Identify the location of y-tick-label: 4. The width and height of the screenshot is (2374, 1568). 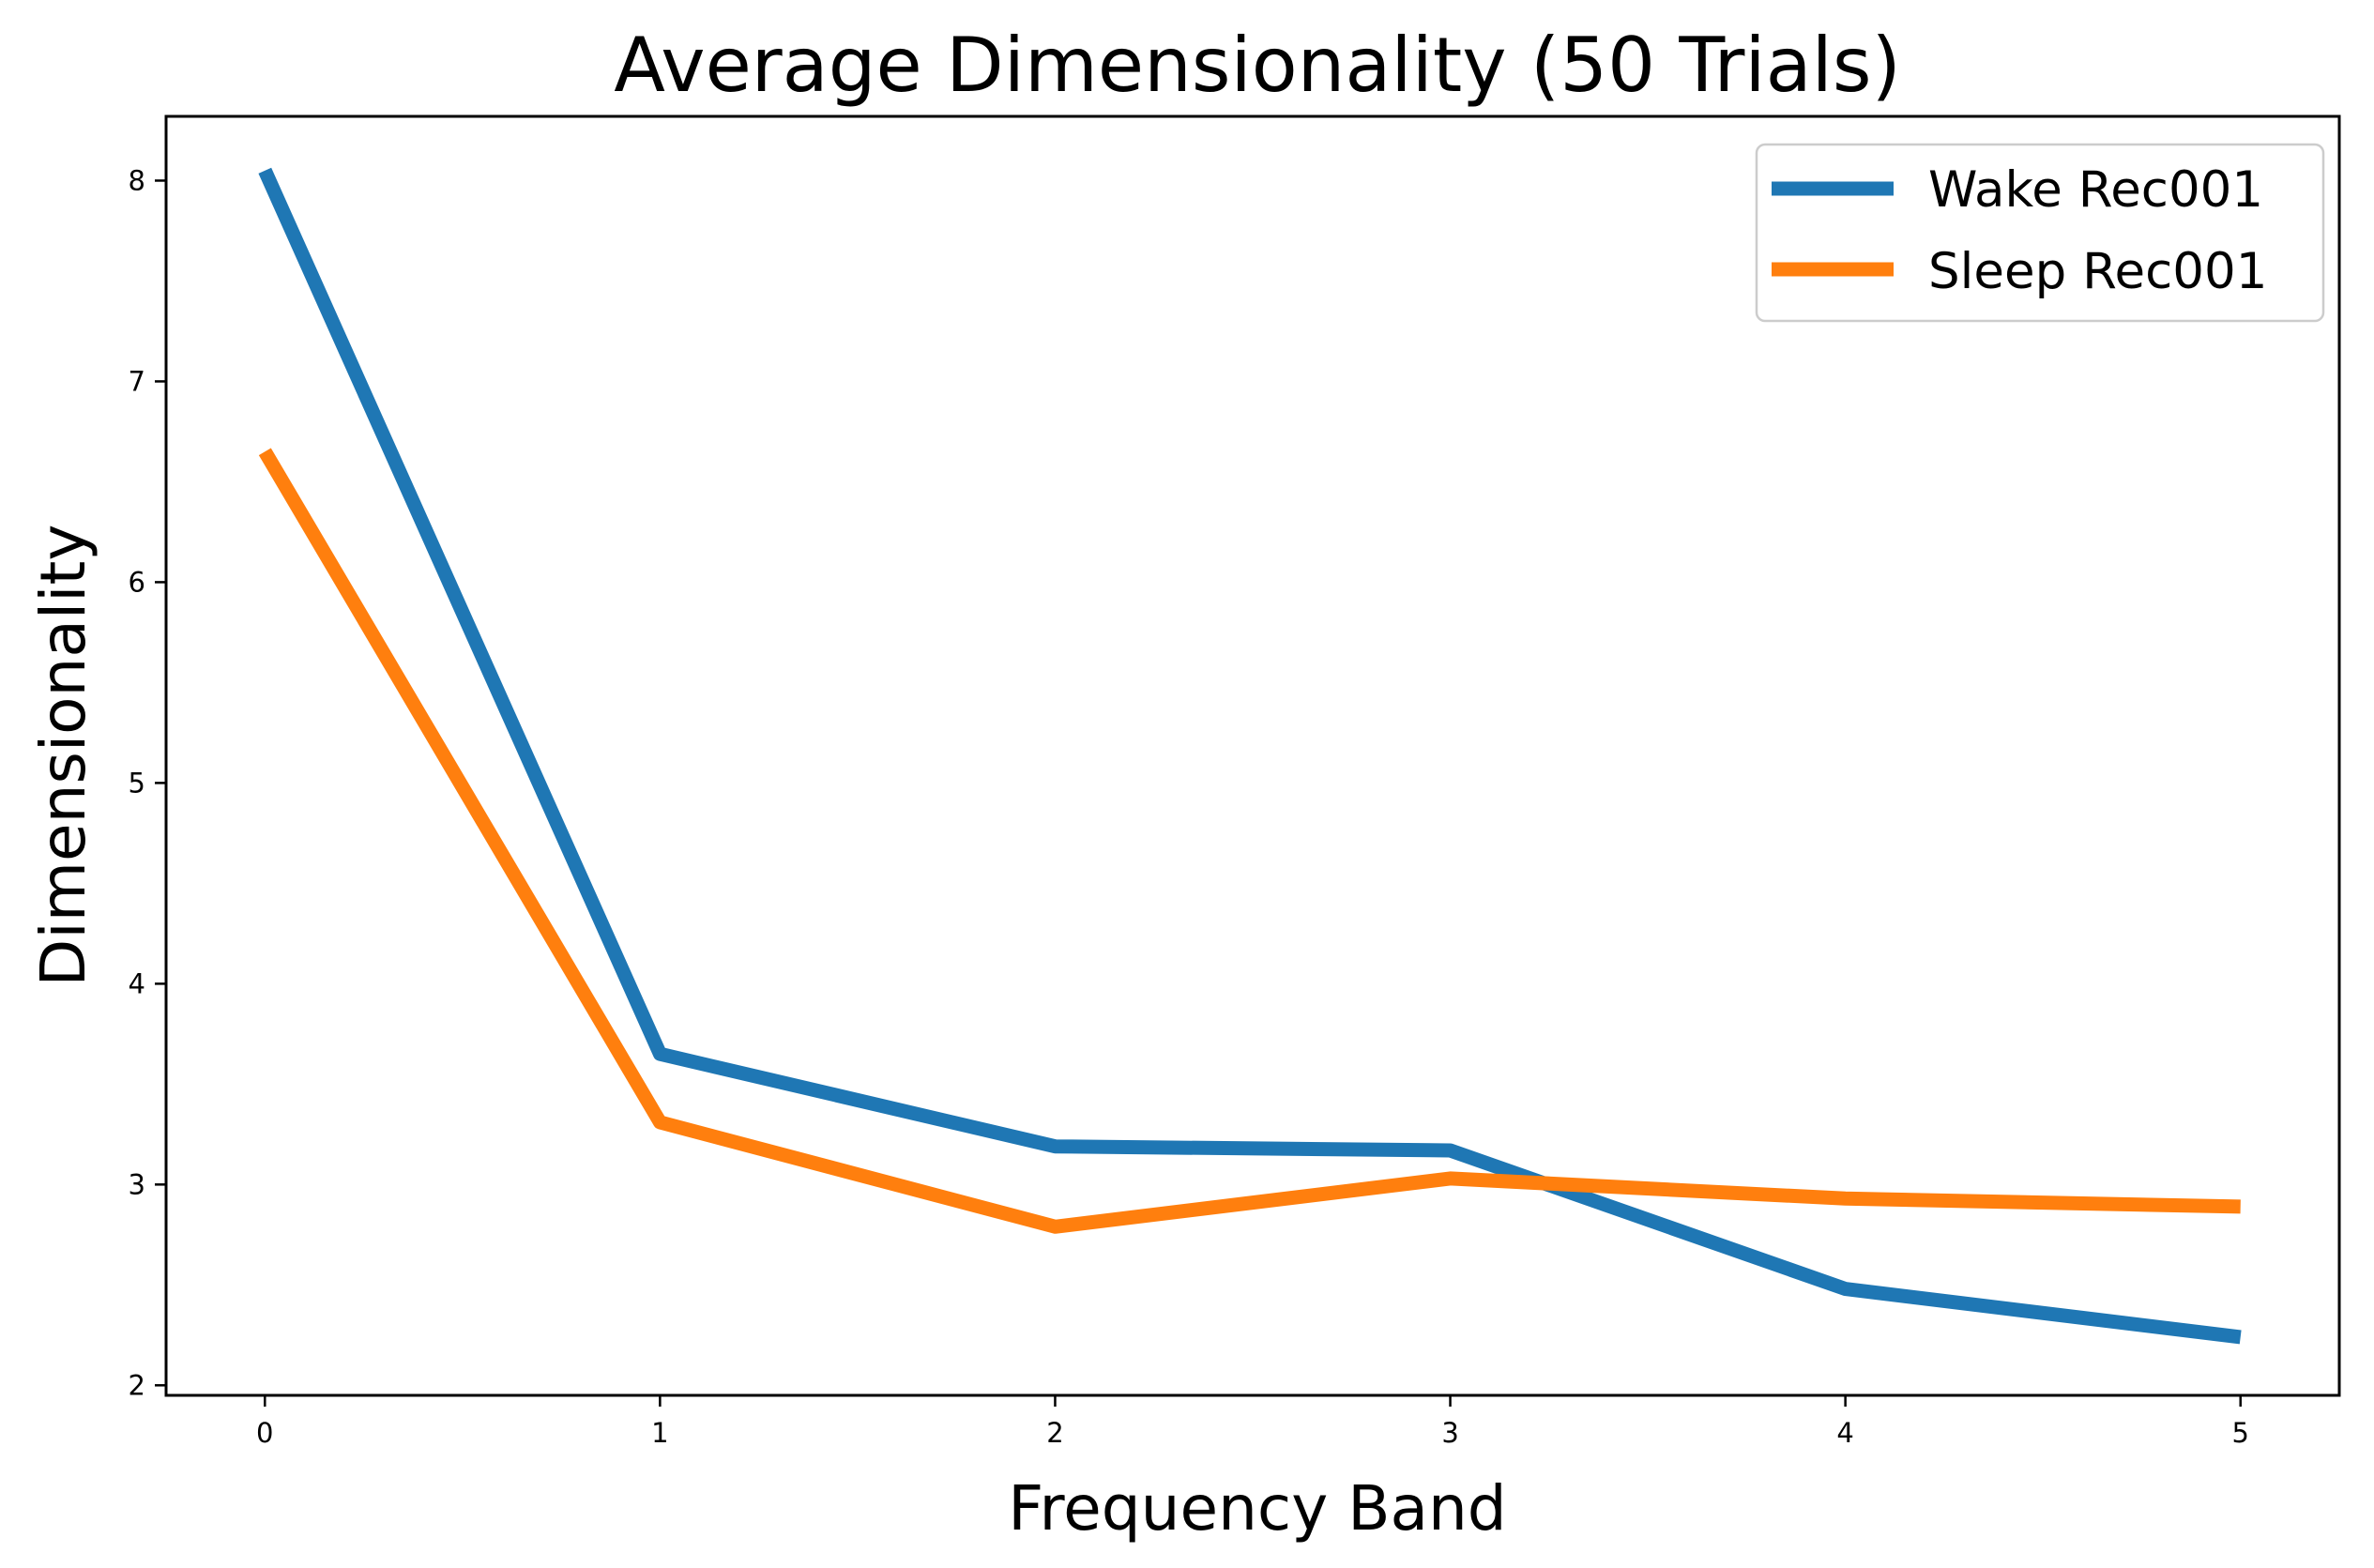
(137, 983).